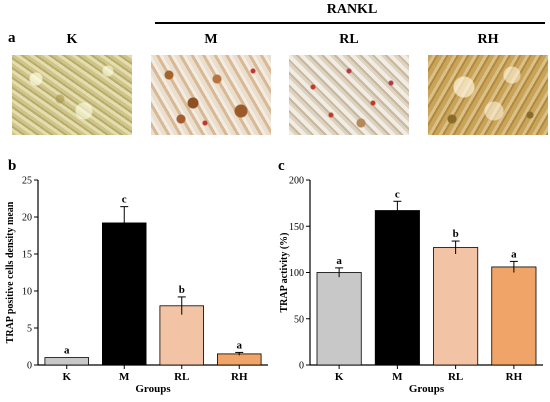 This screenshot has width=550, height=402. I want to click on y-tick-label: 25, so click(27, 181).